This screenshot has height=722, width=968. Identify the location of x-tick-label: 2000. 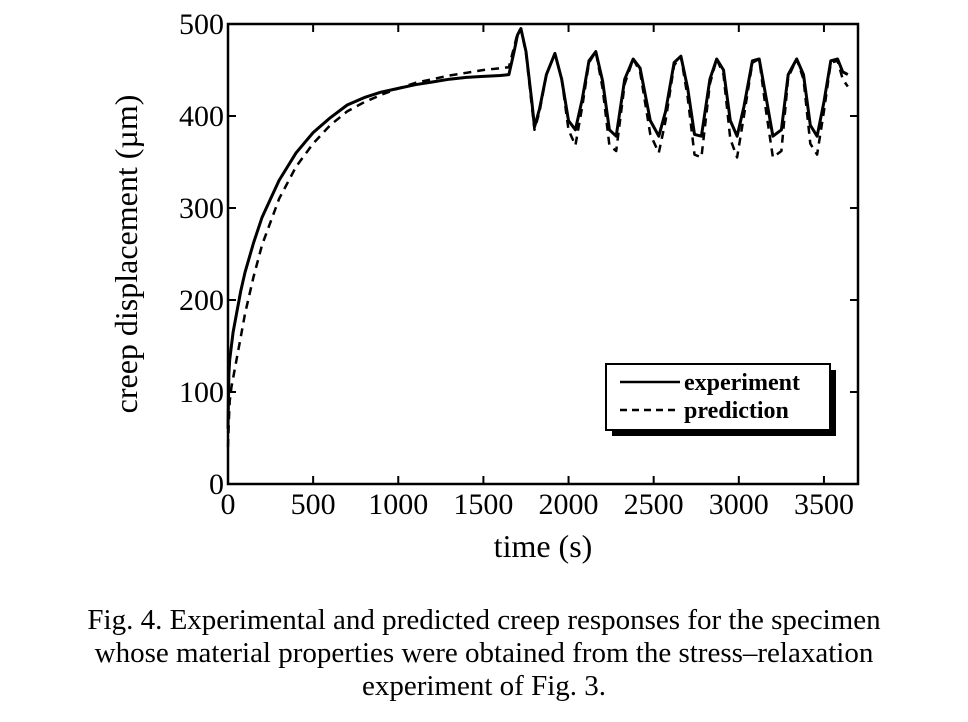
(569, 504).